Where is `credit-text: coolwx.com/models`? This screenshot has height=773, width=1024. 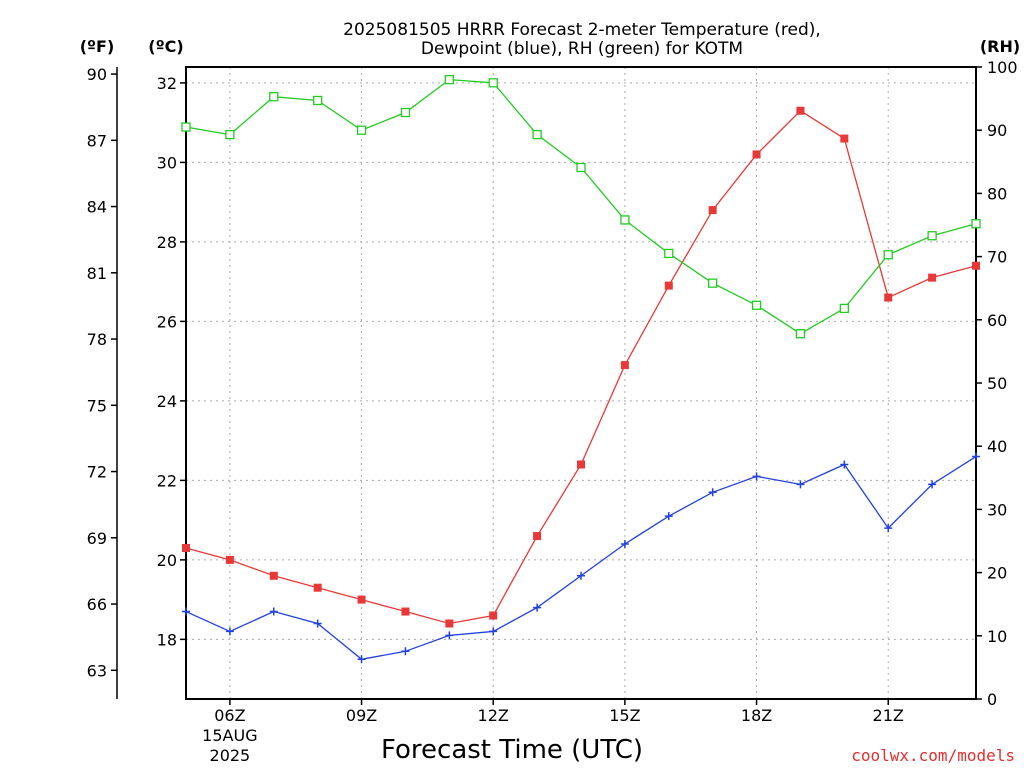 credit-text: coolwx.com/models is located at coordinates (933, 755).